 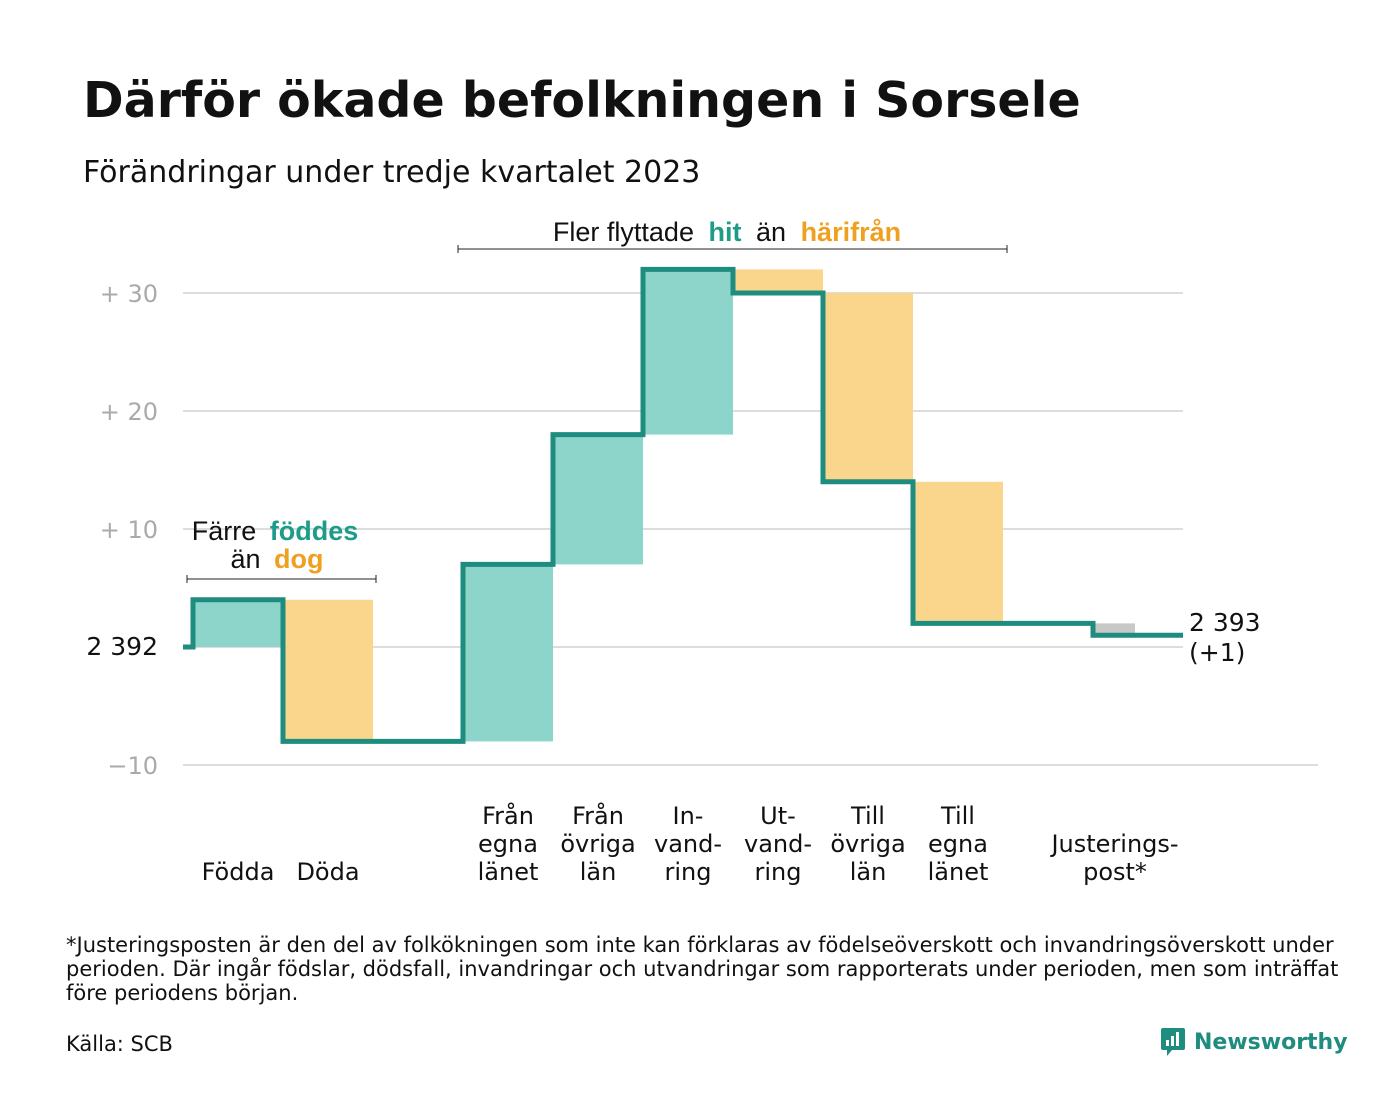 What do you see at coordinates (1225, 622) in the screenshot?
I see `end-value-label: 2 393` at bounding box center [1225, 622].